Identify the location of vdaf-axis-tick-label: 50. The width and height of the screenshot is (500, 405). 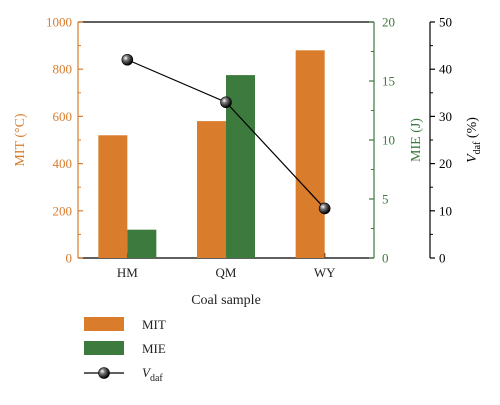
(445, 22).